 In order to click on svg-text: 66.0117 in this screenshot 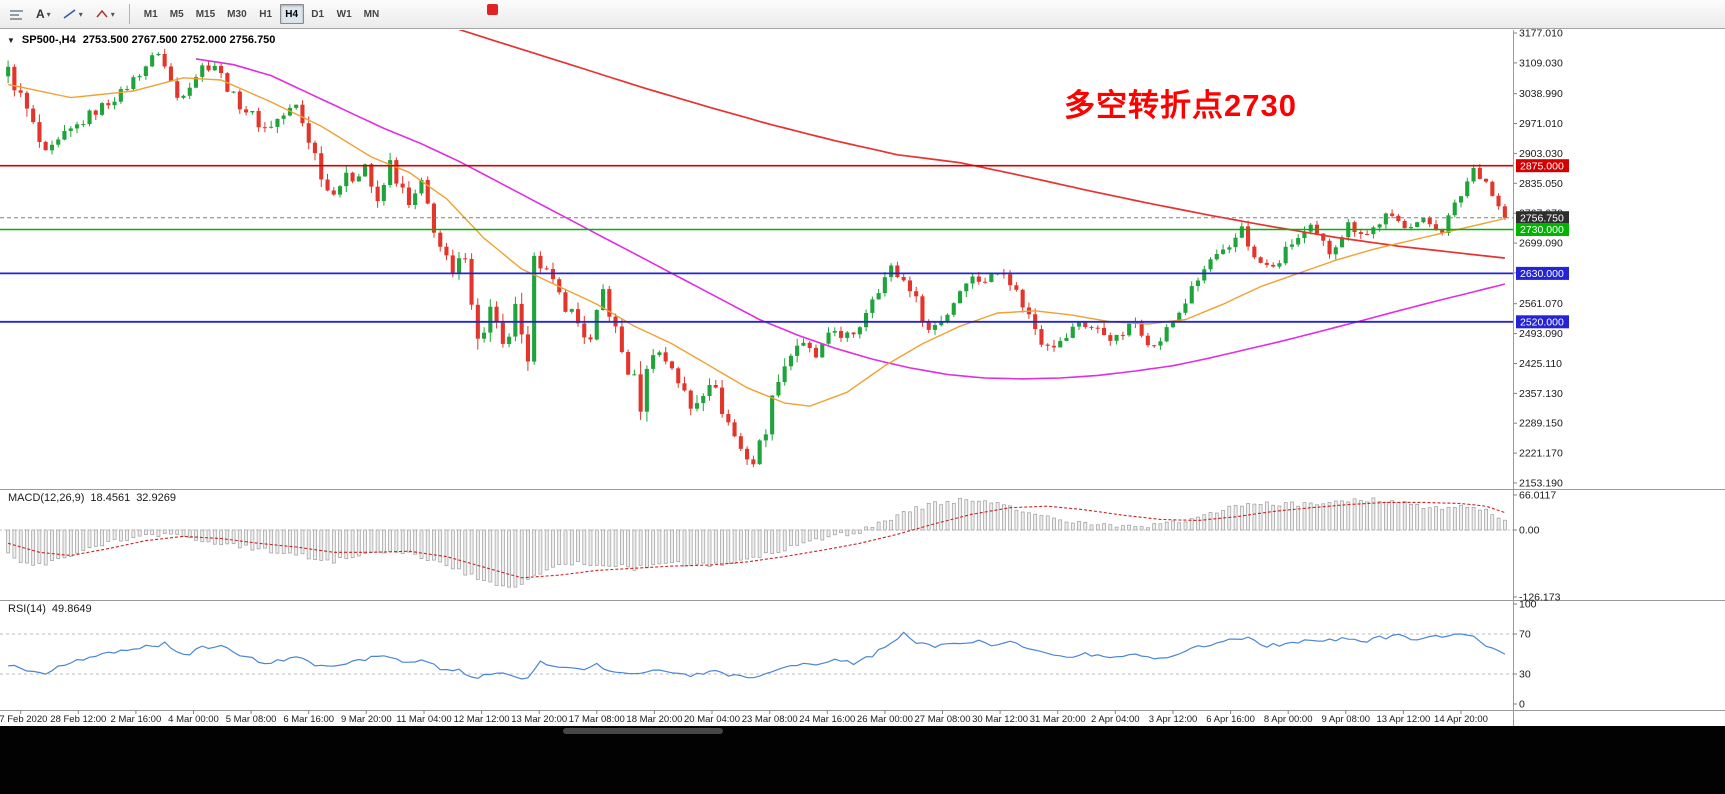, I will do `click(1537, 496)`.